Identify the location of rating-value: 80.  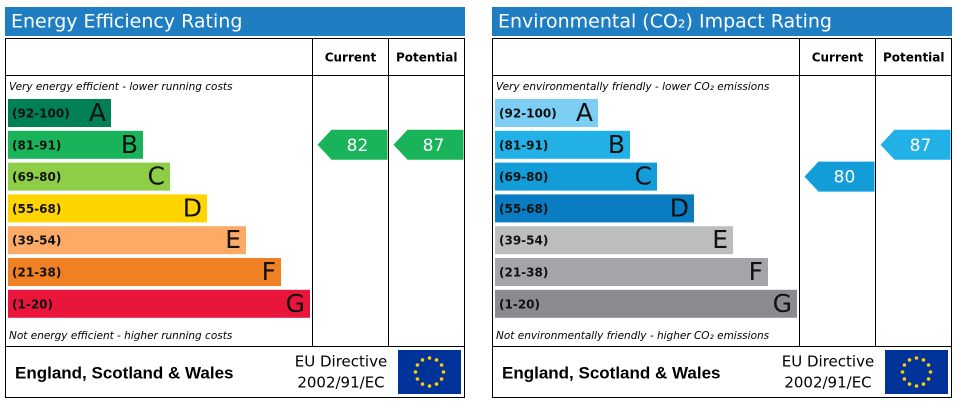
(845, 178).